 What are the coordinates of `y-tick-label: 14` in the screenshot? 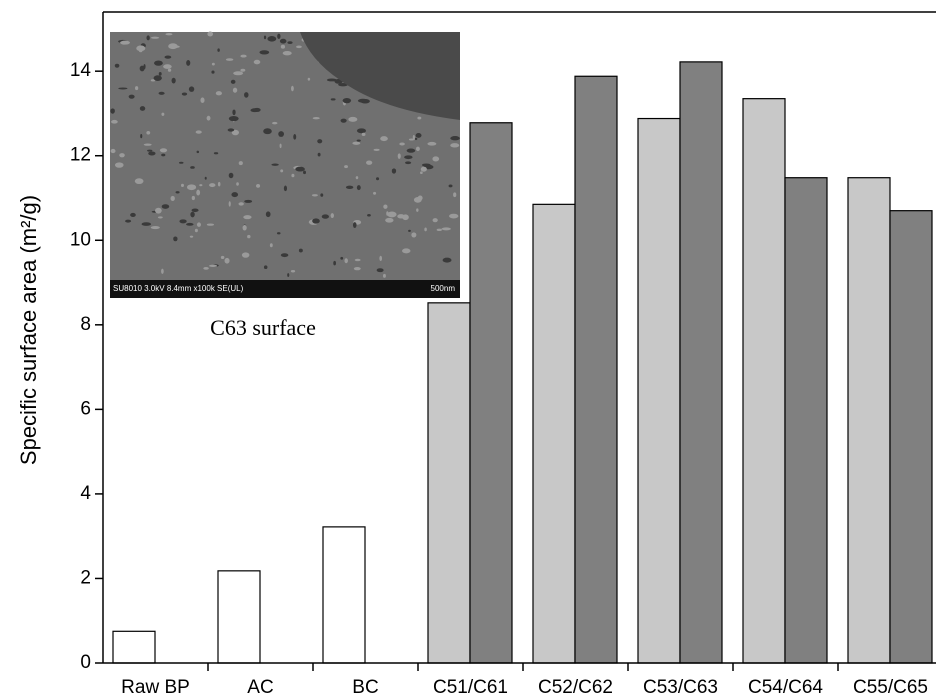 It's located at (81, 70).